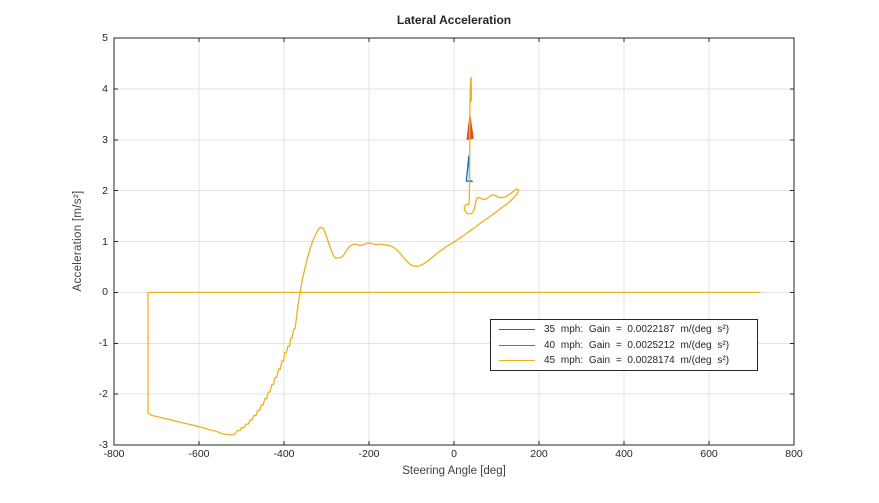  I want to click on legend-line-sample-orange, so click(517, 345).